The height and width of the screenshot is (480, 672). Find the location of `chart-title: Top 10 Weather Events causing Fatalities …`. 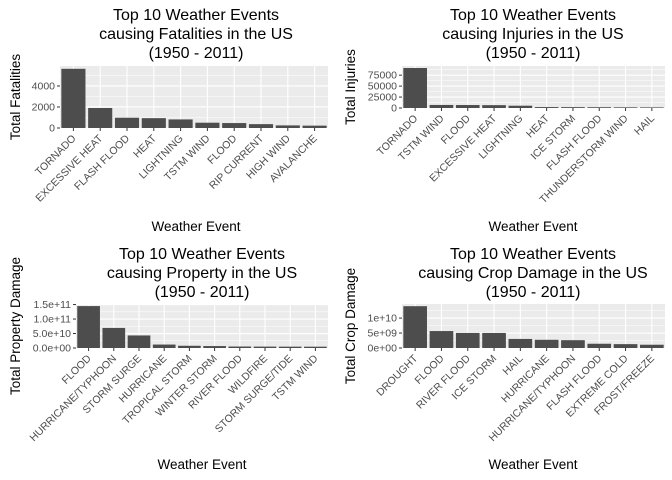

chart-title: Top 10 Weather Events causing Fatalities … is located at coordinates (196, 34).